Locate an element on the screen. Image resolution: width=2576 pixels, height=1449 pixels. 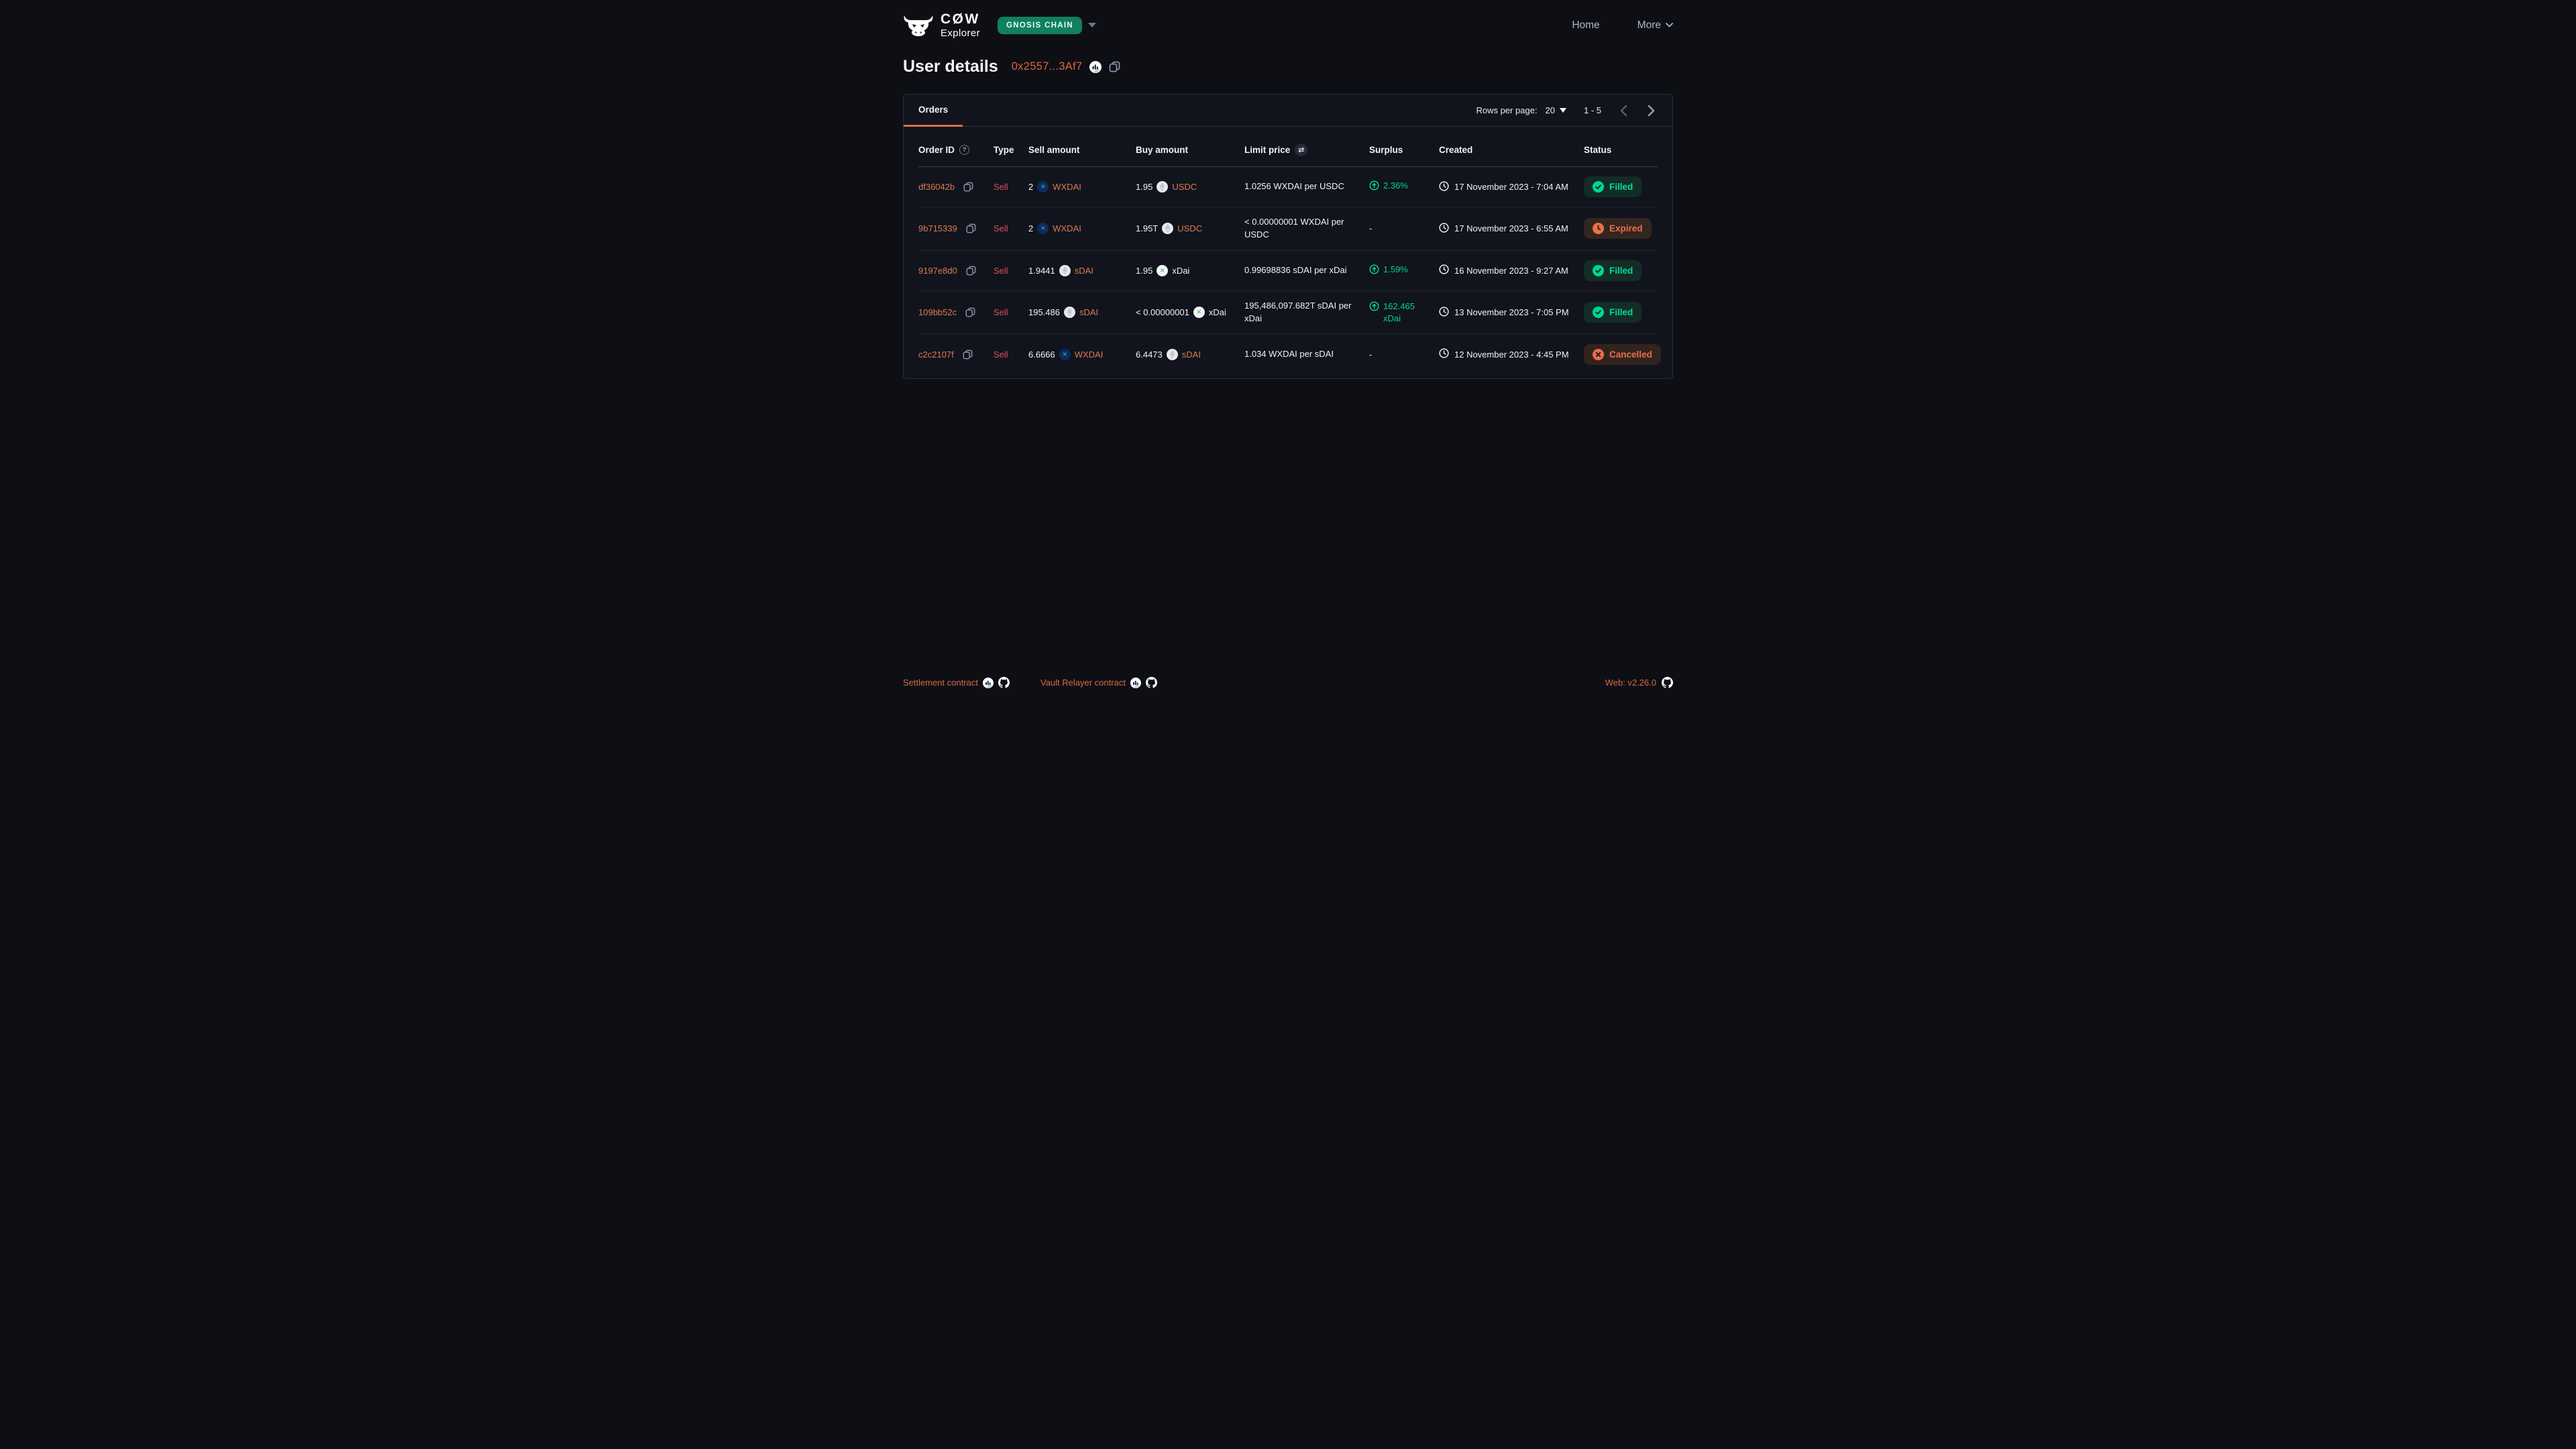
prev-page-button is located at coordinates (1624, 110).